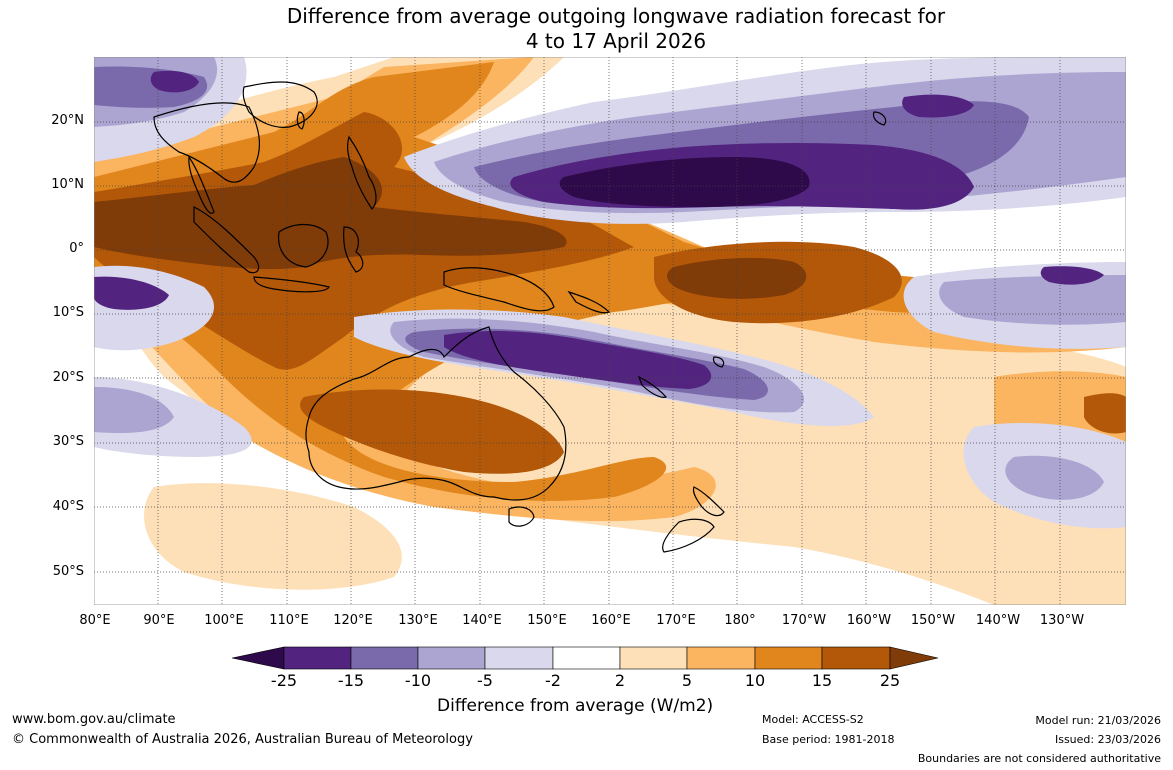  What do you see at coordinates (1062, 620) in the screenshot?
I see `lon-label-130w: 130°W` at bounding box center [1062, 620].